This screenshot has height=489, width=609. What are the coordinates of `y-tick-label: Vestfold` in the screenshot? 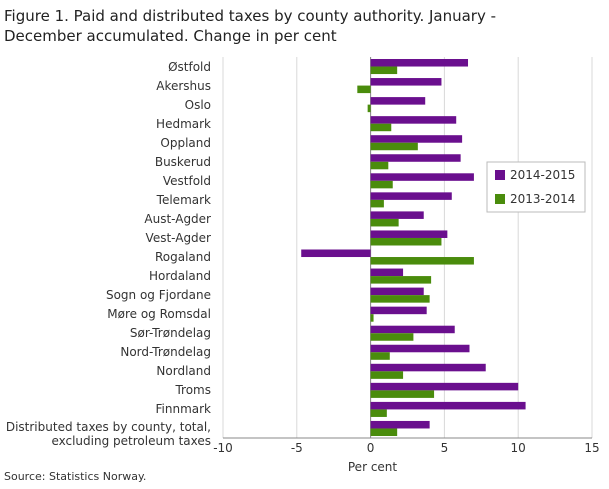 It's located at (186, 180).